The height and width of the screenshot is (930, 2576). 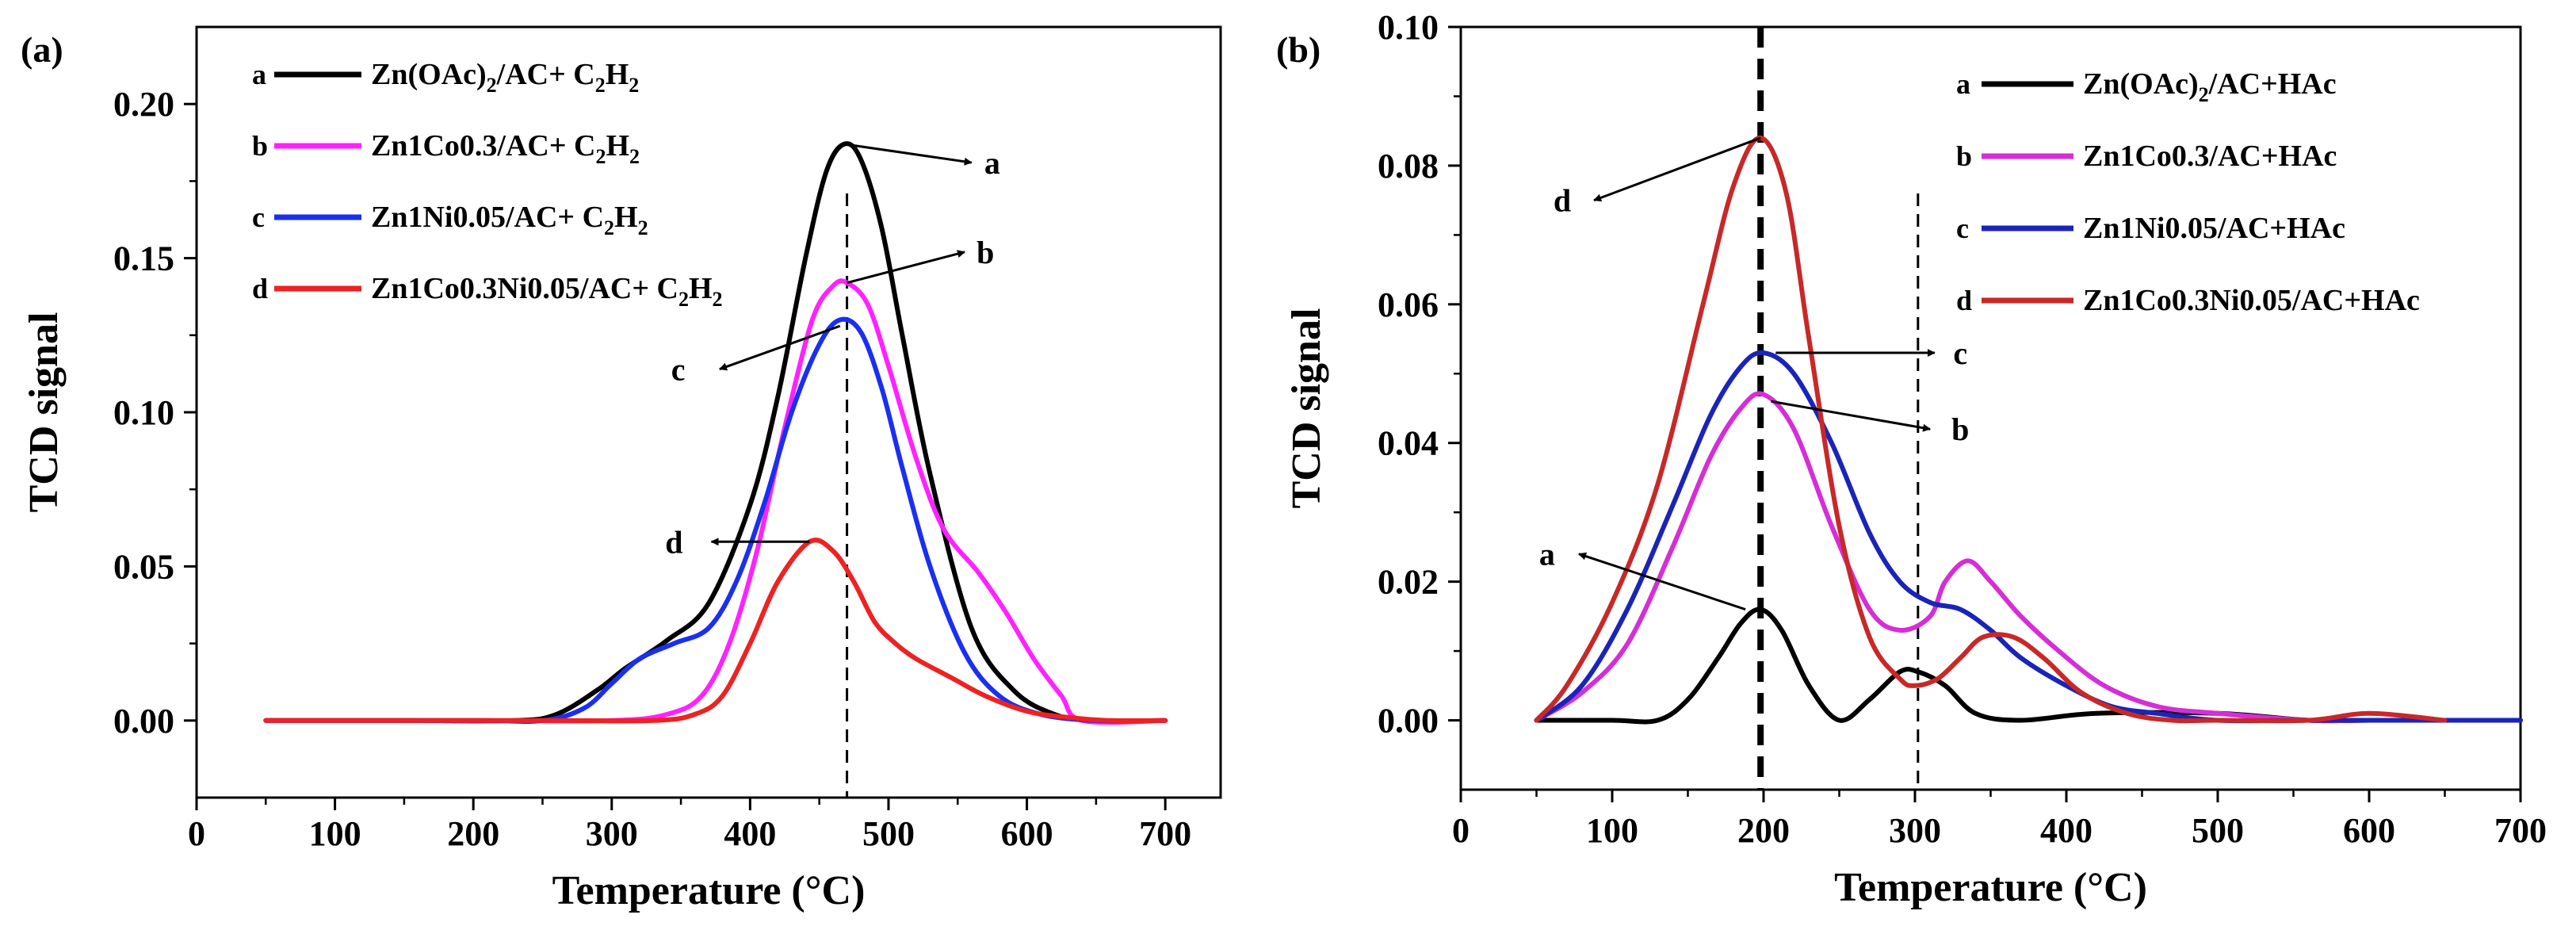 I want to click on y-tick-label: 0.05, so click(x=143, y=566).